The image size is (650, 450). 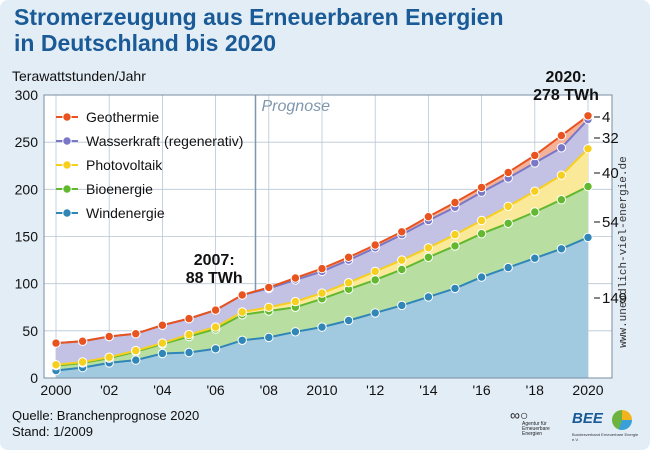 I want to click on point-wasserkraft, so click(x=561, y=148).